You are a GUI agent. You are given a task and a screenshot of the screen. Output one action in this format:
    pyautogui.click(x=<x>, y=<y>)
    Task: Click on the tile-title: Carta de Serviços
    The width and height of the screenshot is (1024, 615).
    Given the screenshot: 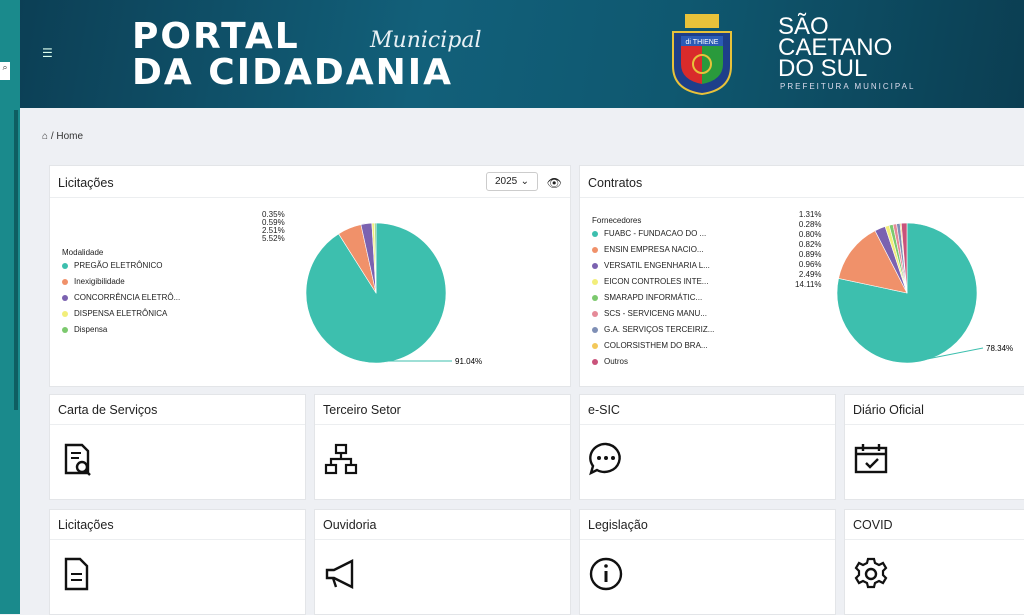 What is the action you would take?
    pyautogui.click(x=177, y=410)
    